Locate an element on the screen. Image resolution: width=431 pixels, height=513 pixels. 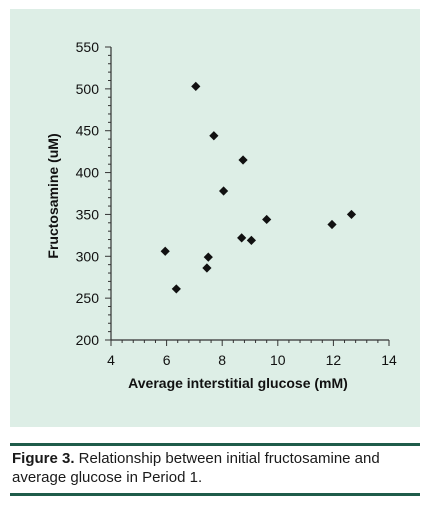
y-tick-label: 250 is located at coordinates (88, 298).